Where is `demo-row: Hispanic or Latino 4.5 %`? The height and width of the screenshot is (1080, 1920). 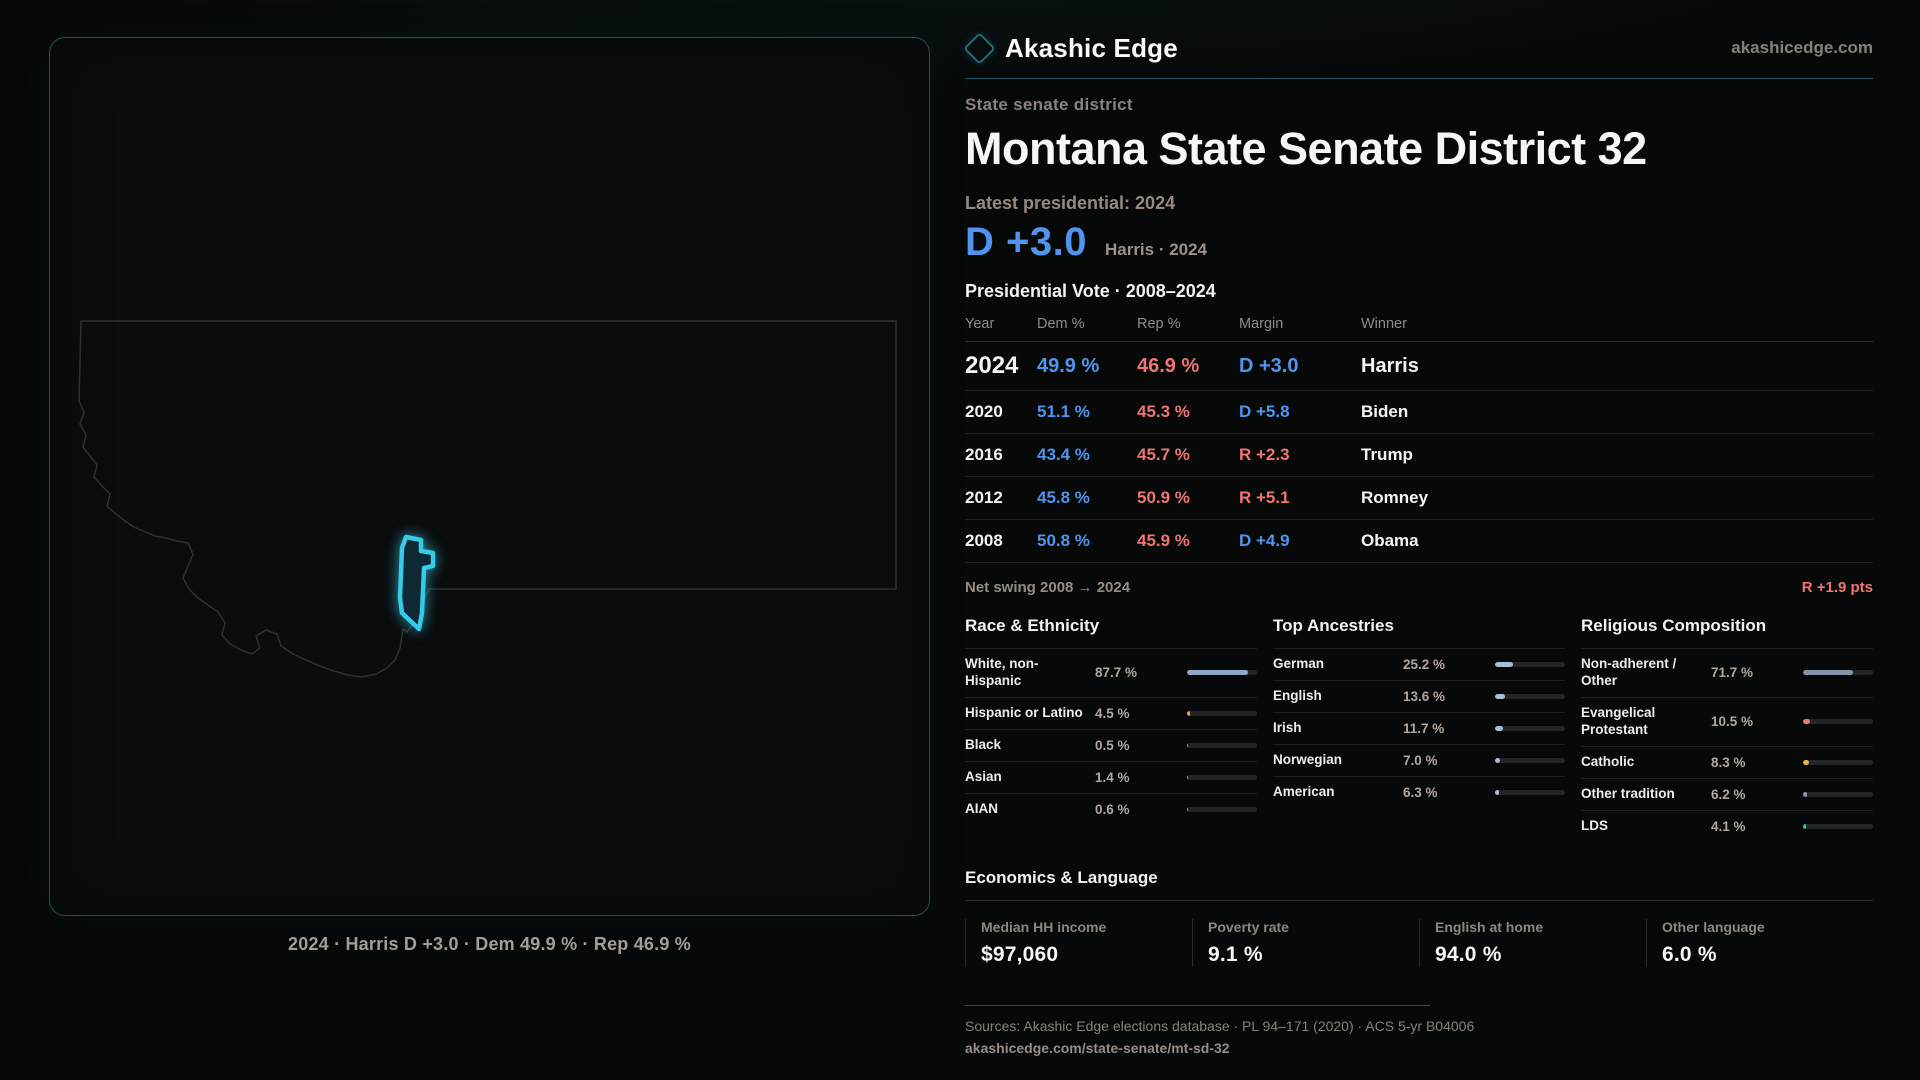 demo-row: Hispanic or Latino 4.5 % is located at coordinates (1111, 712).